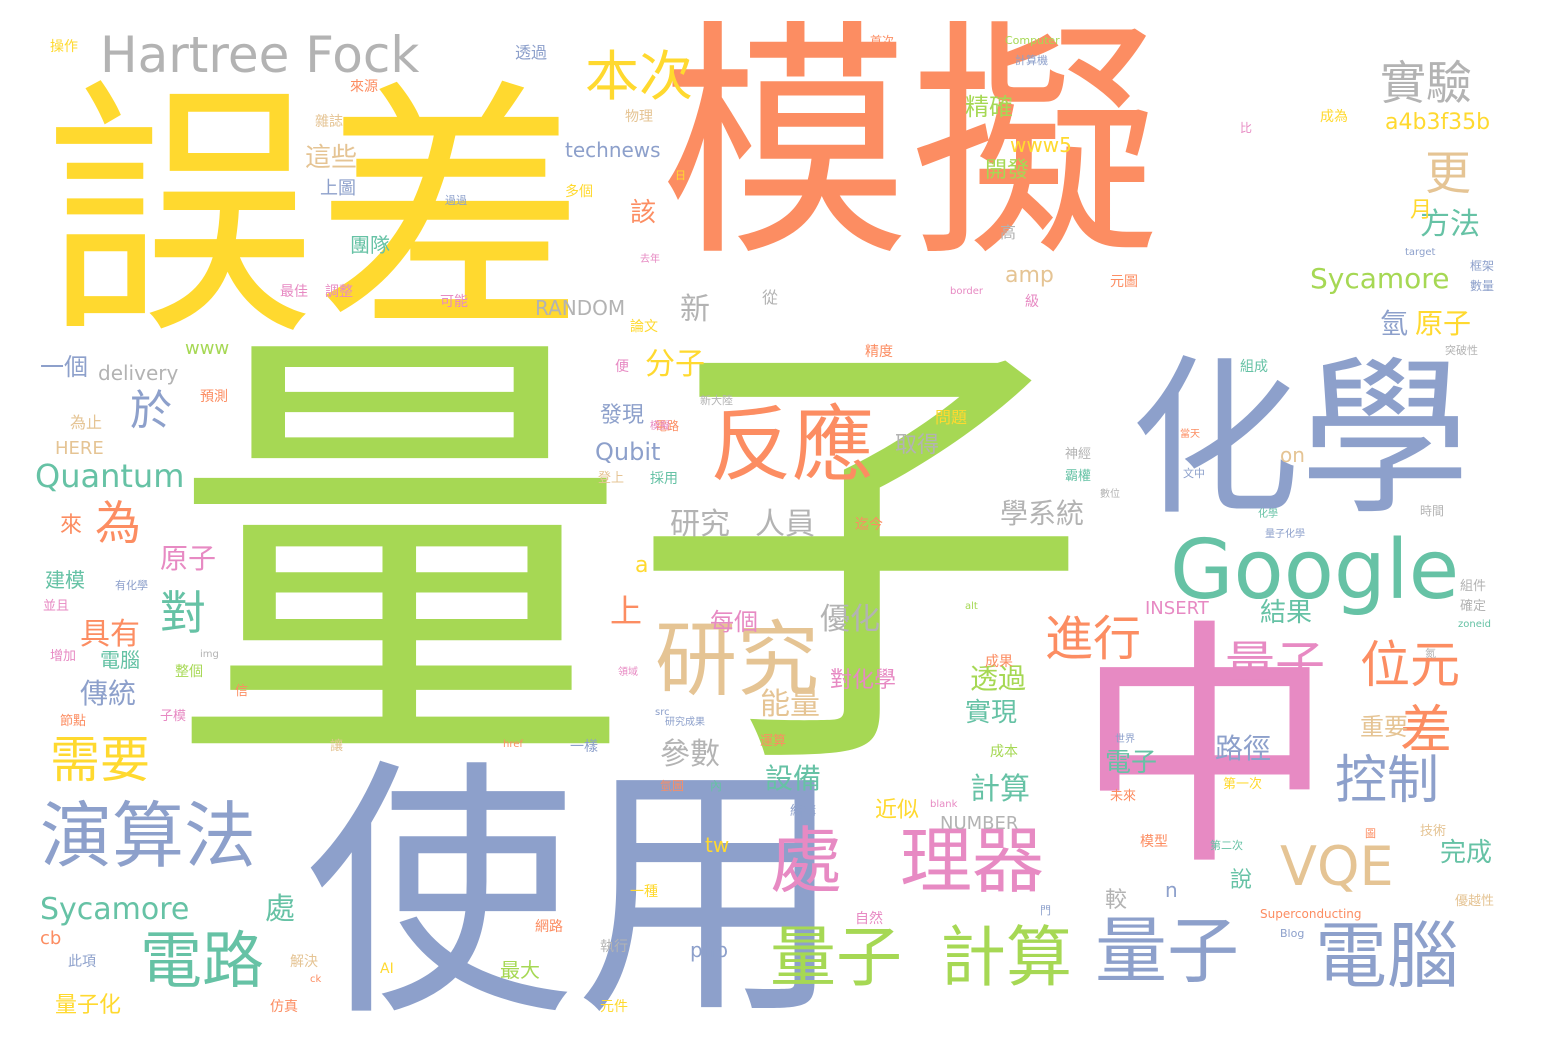 This screenshot has height=1052, width=1548. What do you see at coordinates (520, 970) in the screenshot?
I see `word-zuida: 最大` at bounding box center [520, 970].